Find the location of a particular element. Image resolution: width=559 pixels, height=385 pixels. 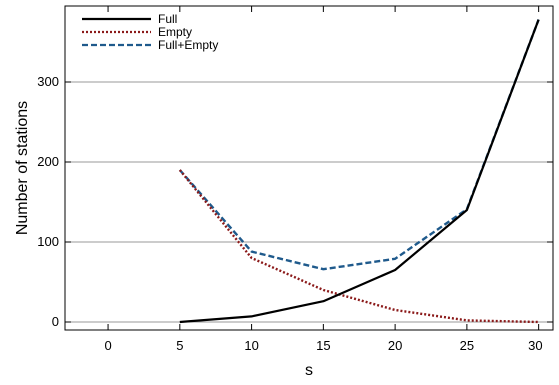

x-tick-label: 20 is located at coordinates (395, 345).